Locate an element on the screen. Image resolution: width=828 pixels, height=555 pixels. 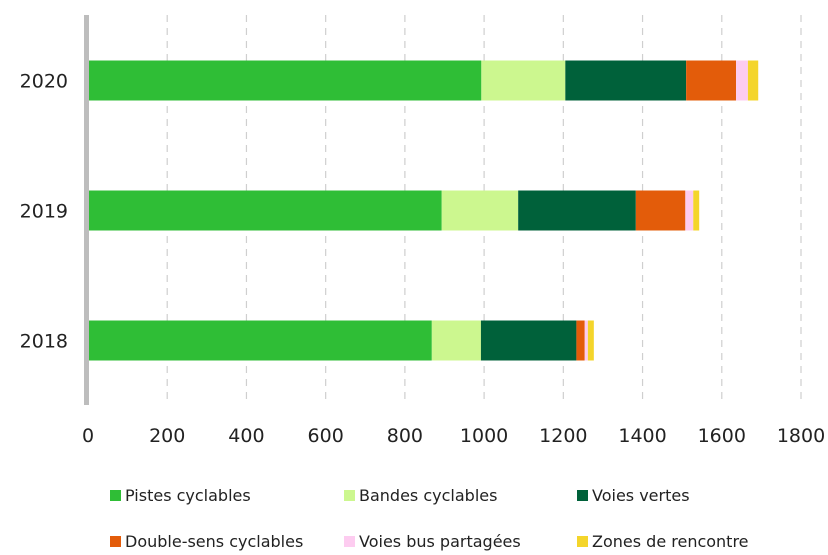
bar-2020-voies-bus-partag-es is located at coordinates (742, 80).